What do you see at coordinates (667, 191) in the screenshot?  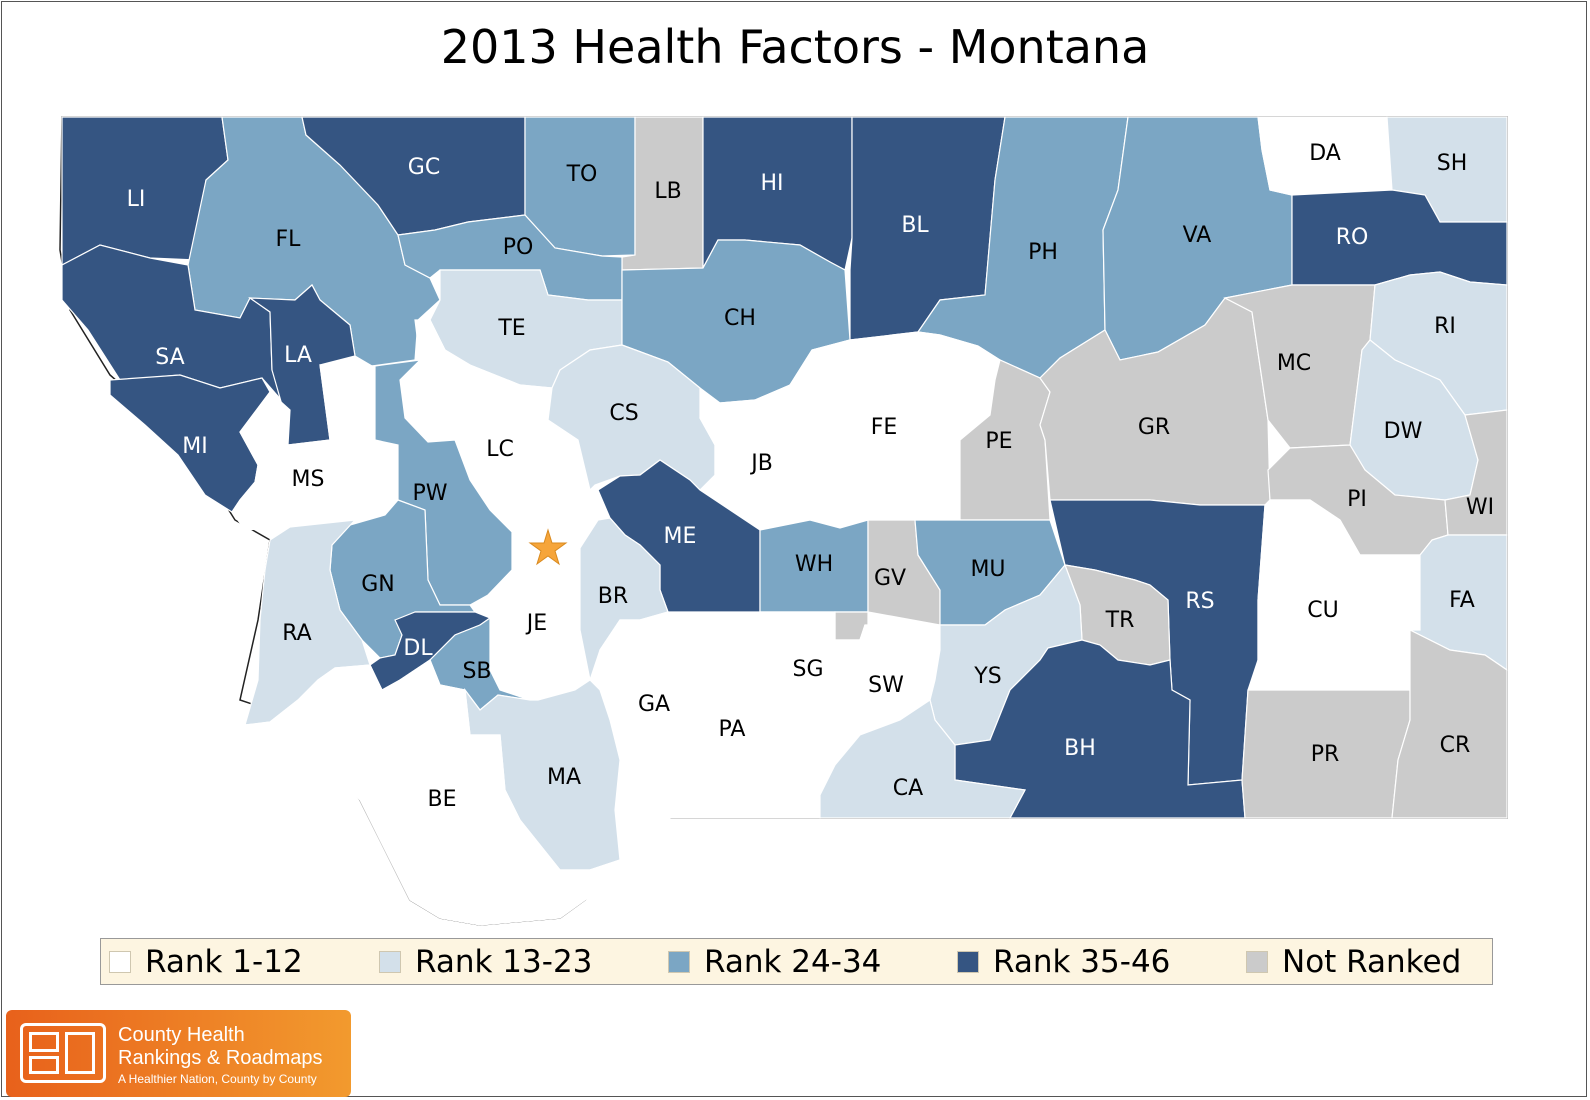 I see `county-label-lb: LB` at bounding box center [667, 191].